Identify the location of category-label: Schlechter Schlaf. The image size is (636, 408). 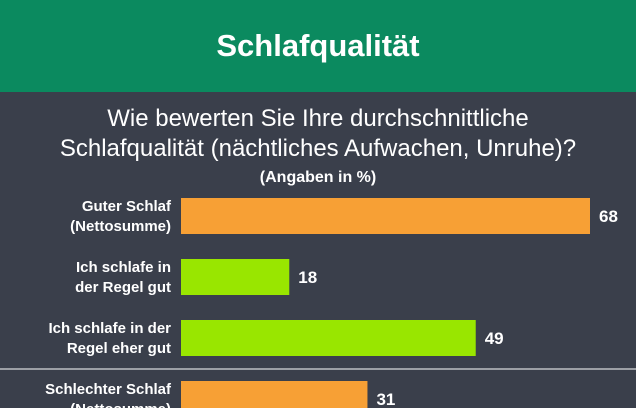
(108, 389).